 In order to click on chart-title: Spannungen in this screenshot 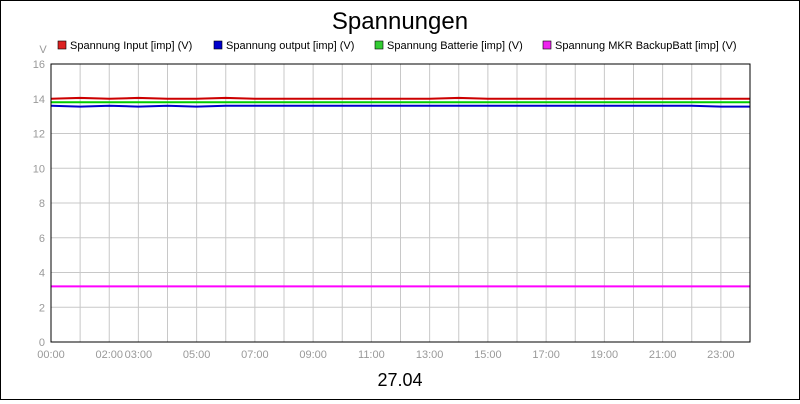, I will do `click(400, 21)`.